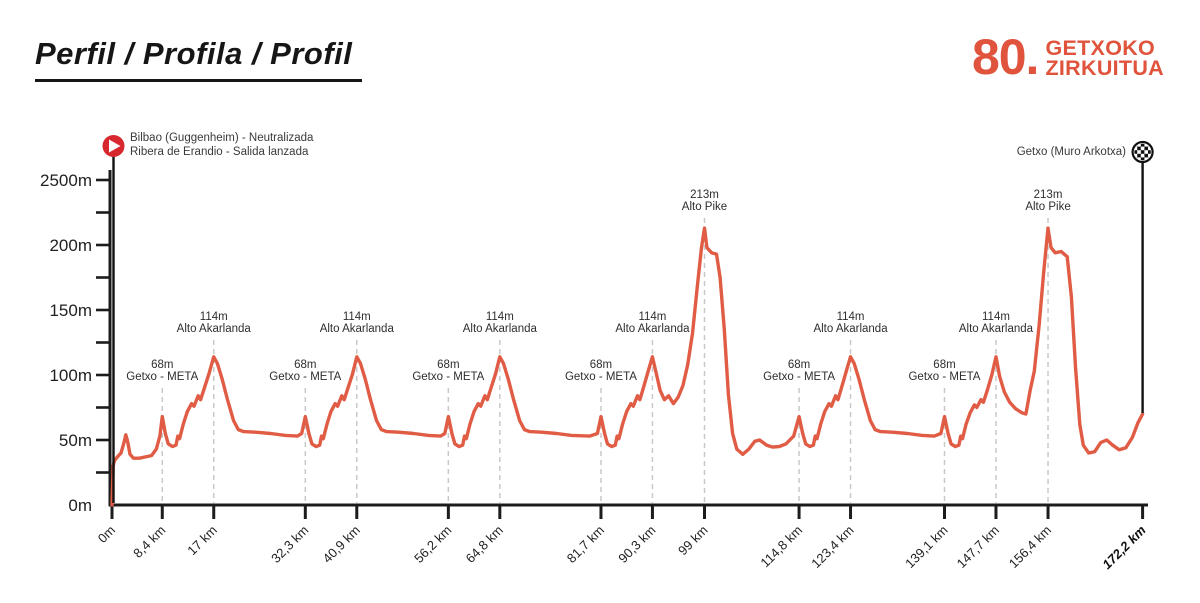  Describe the element at coordinates (80, 505) in the screenshot. I see `y-tick-label: 0m` at that location.